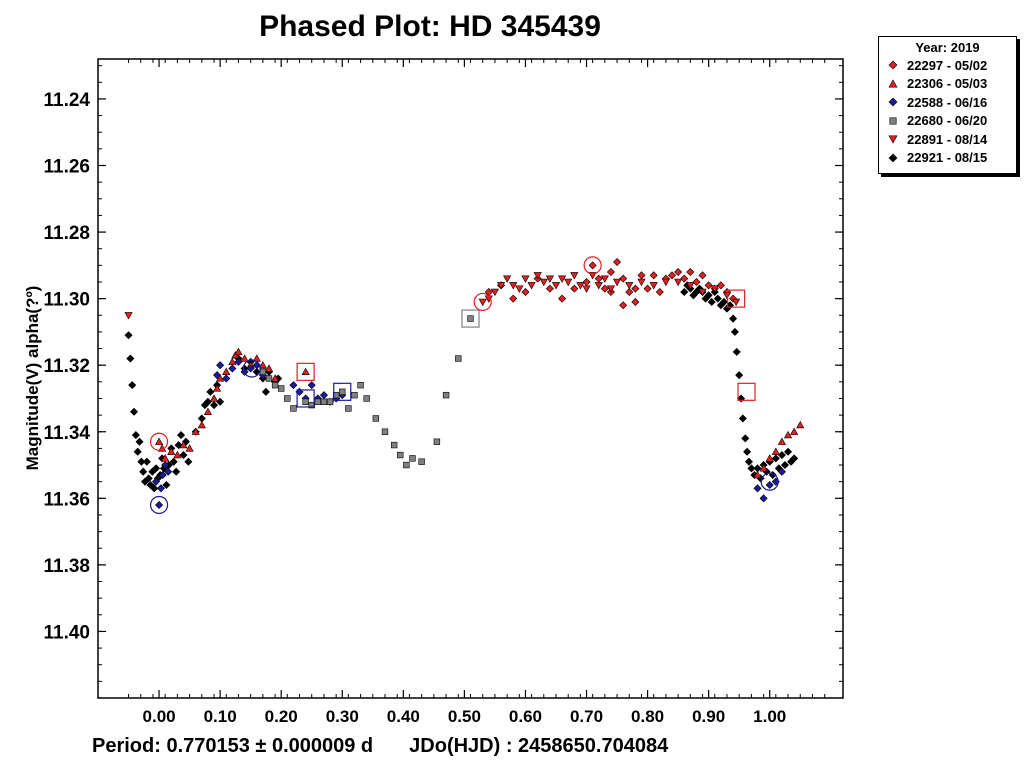 The image size is (1024, 768). What do you see at coordinates (947, 121) in the screenshot?
I see `legend-label: 22680 - 06/20` at bounding box center [947, 121].